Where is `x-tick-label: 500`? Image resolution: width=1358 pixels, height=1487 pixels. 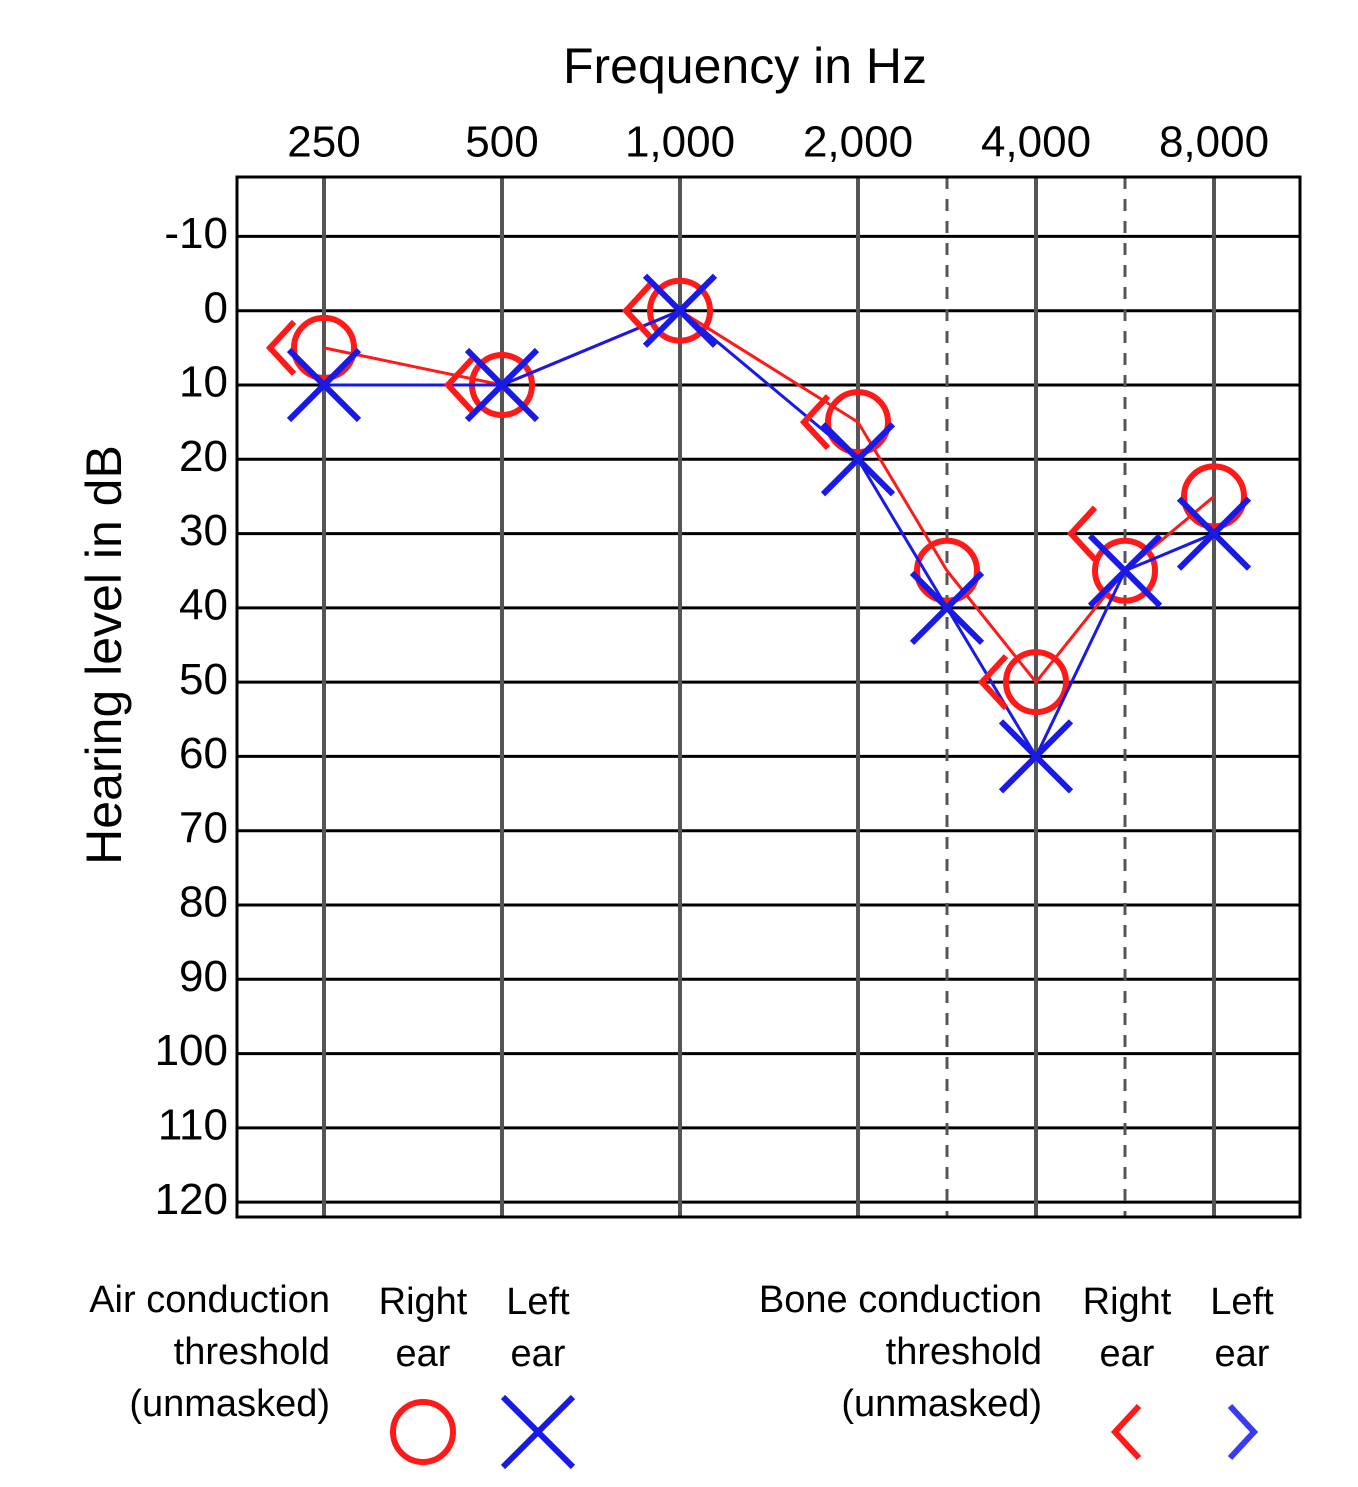 x-tick-label: 500 is located at coordinates (501, 142).